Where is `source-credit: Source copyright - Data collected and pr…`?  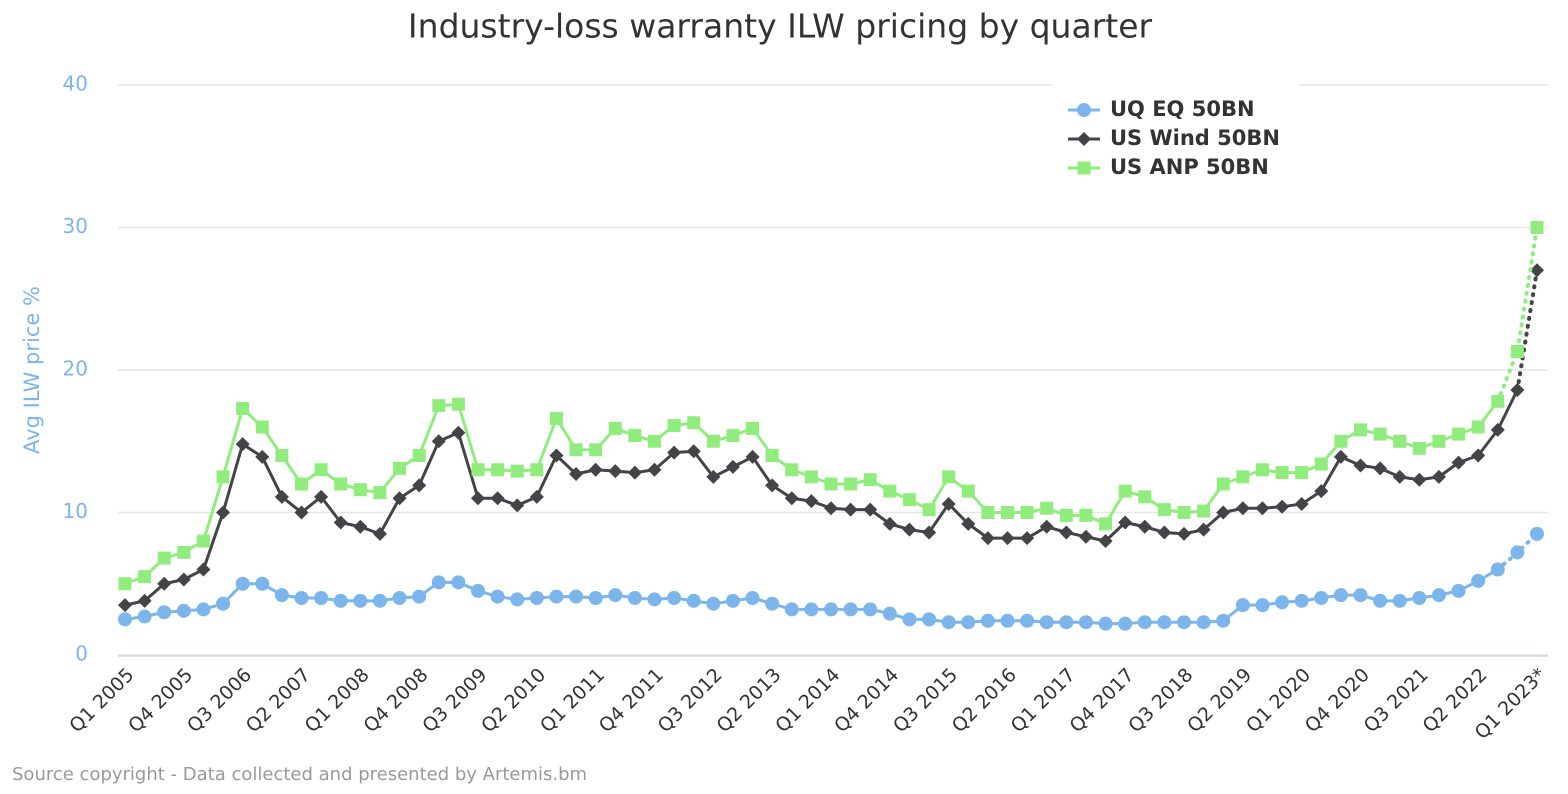
source-credit: Source copyright - Data collected and pr… is located at coordinates (299, 774).